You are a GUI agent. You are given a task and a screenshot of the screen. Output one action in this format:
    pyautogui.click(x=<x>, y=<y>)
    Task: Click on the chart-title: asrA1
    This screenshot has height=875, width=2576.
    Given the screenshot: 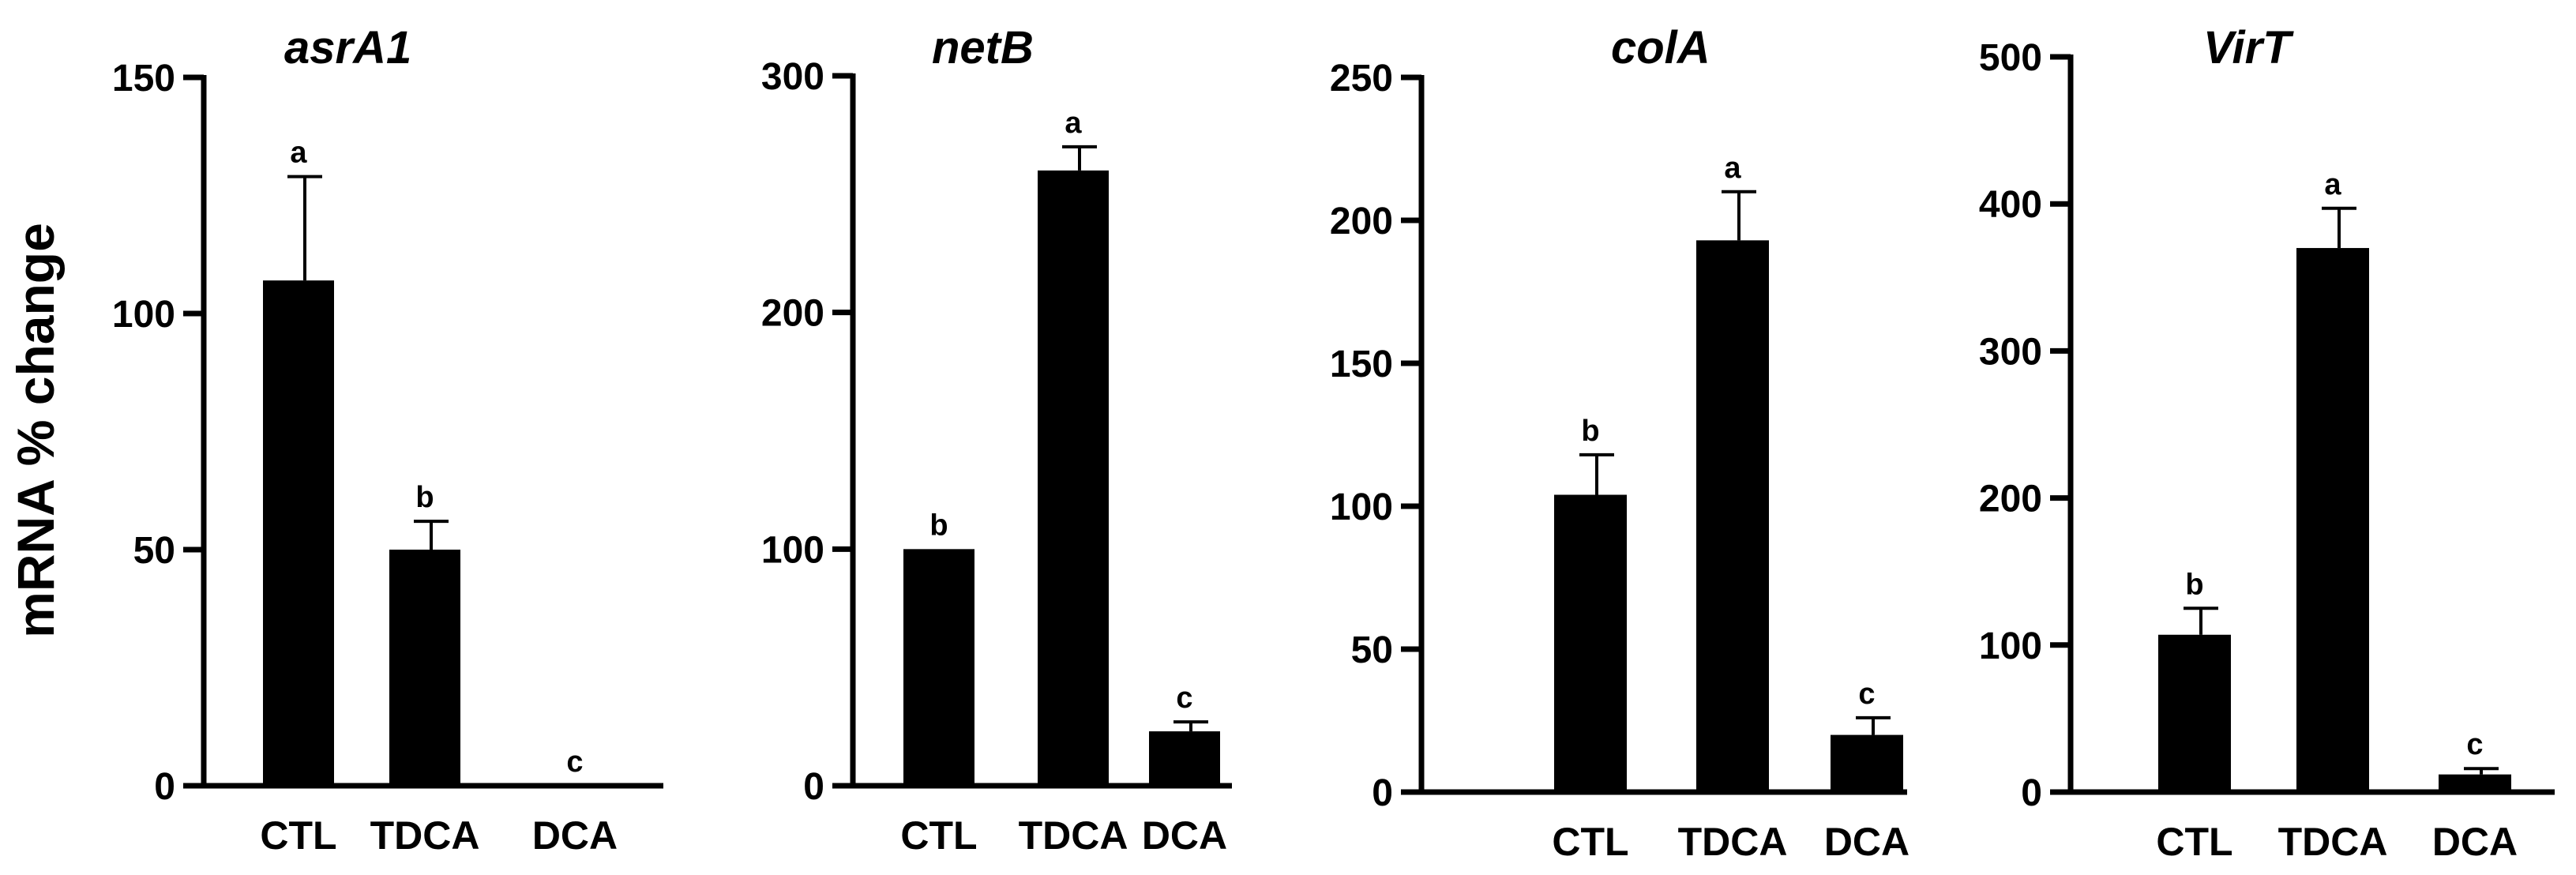 What is the action you would take?
    pyautogui.click(x=347, y=47)
    